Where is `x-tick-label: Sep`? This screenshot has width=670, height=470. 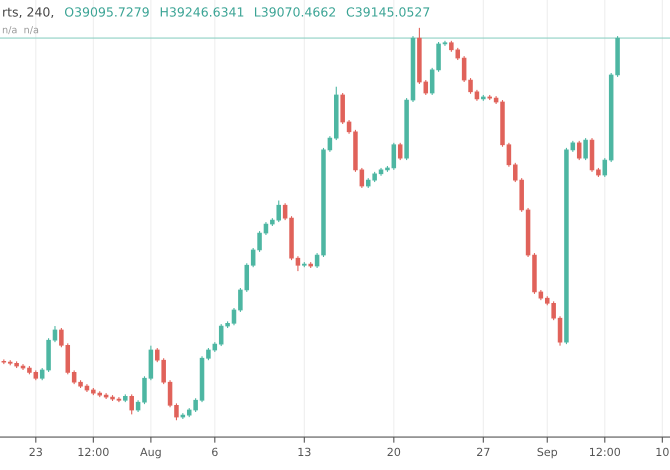 x-tick-label: Sep is located at coordinates (548, 453).